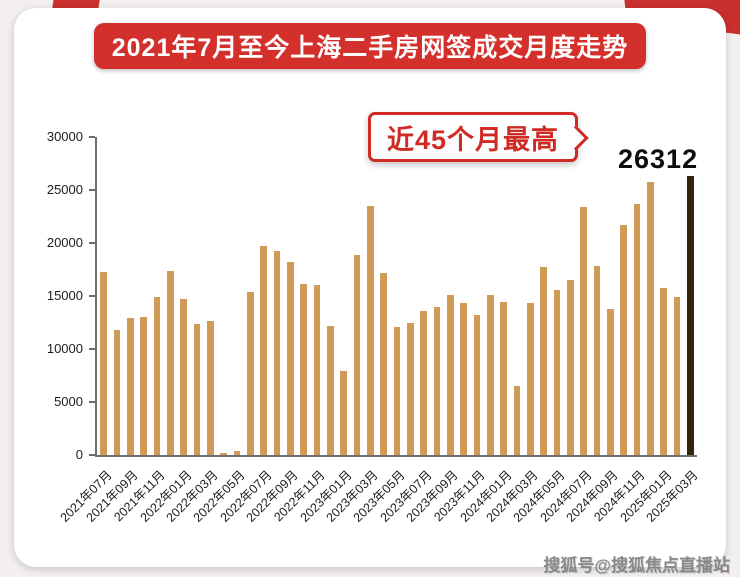 This screenshot has height=577, width=740. What do you see at coordinates (64, 348) in the screenshot?
I see `y-tick-label: 10000` at bounding box center [64, 348].